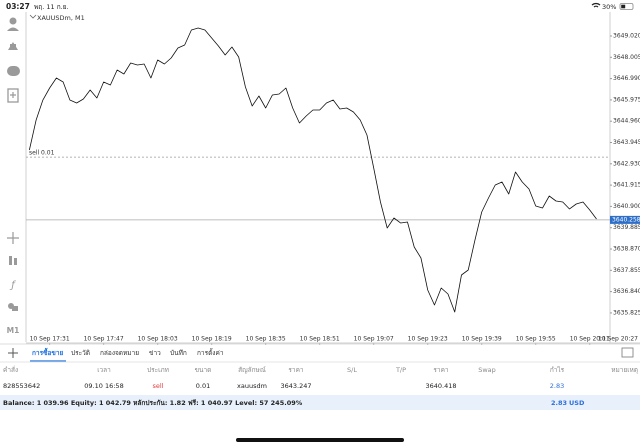  I want to click on column-header: Swap, so click(487, 370).